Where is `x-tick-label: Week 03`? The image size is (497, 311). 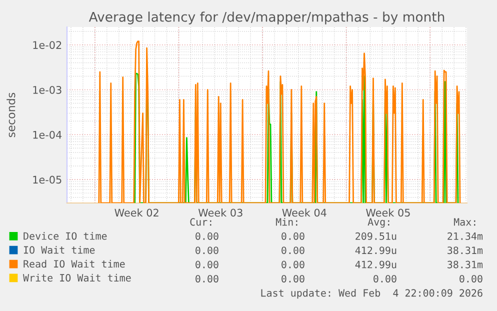
x-tick-label: Week 03 is located at coordinates (220, 212).